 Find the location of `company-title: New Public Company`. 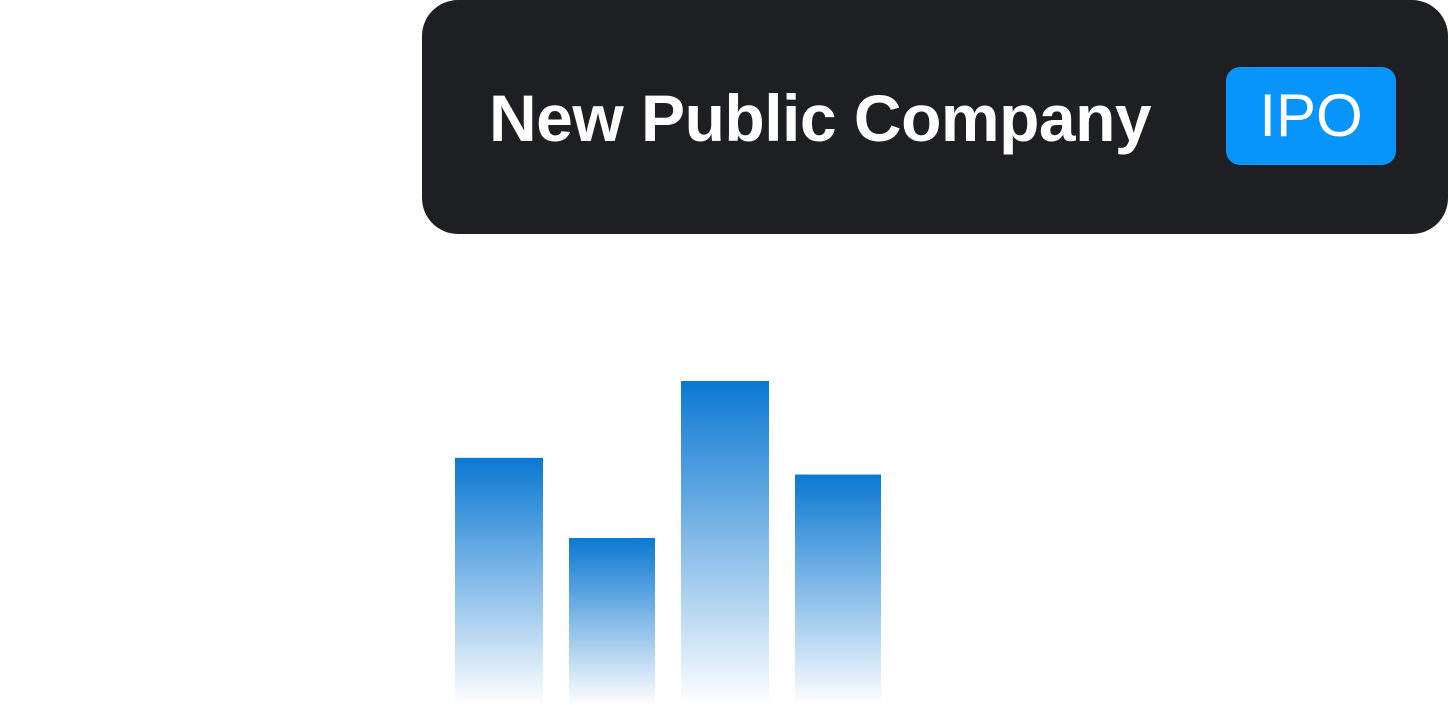

company-title: New Public Company is located at coordinates (820, 118).